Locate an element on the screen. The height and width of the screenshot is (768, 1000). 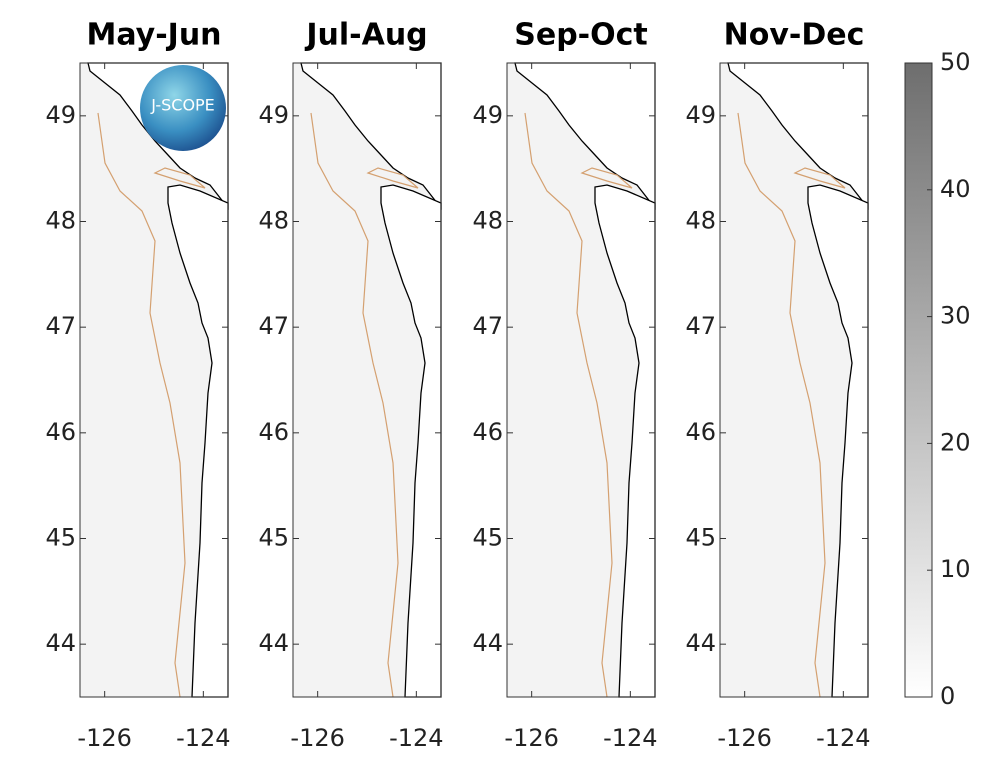
logo-text: J-SCOPE is located at coordinates (182, 105).